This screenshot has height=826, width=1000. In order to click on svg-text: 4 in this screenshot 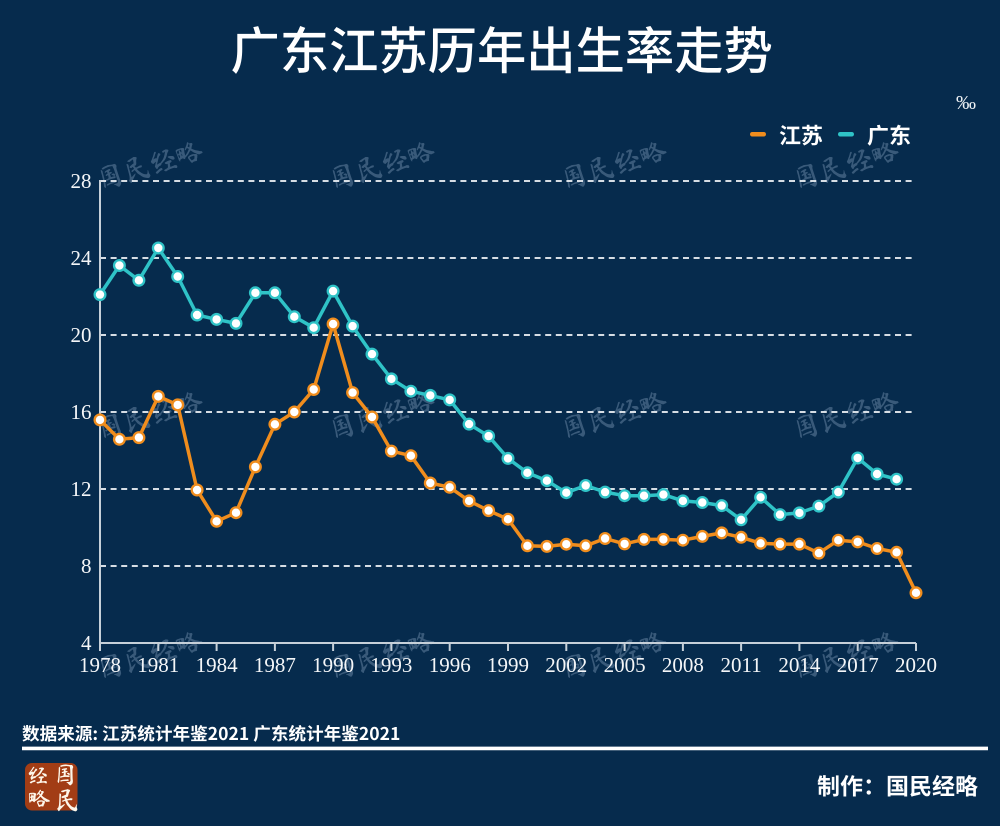, I will do `click(86, 643)`.